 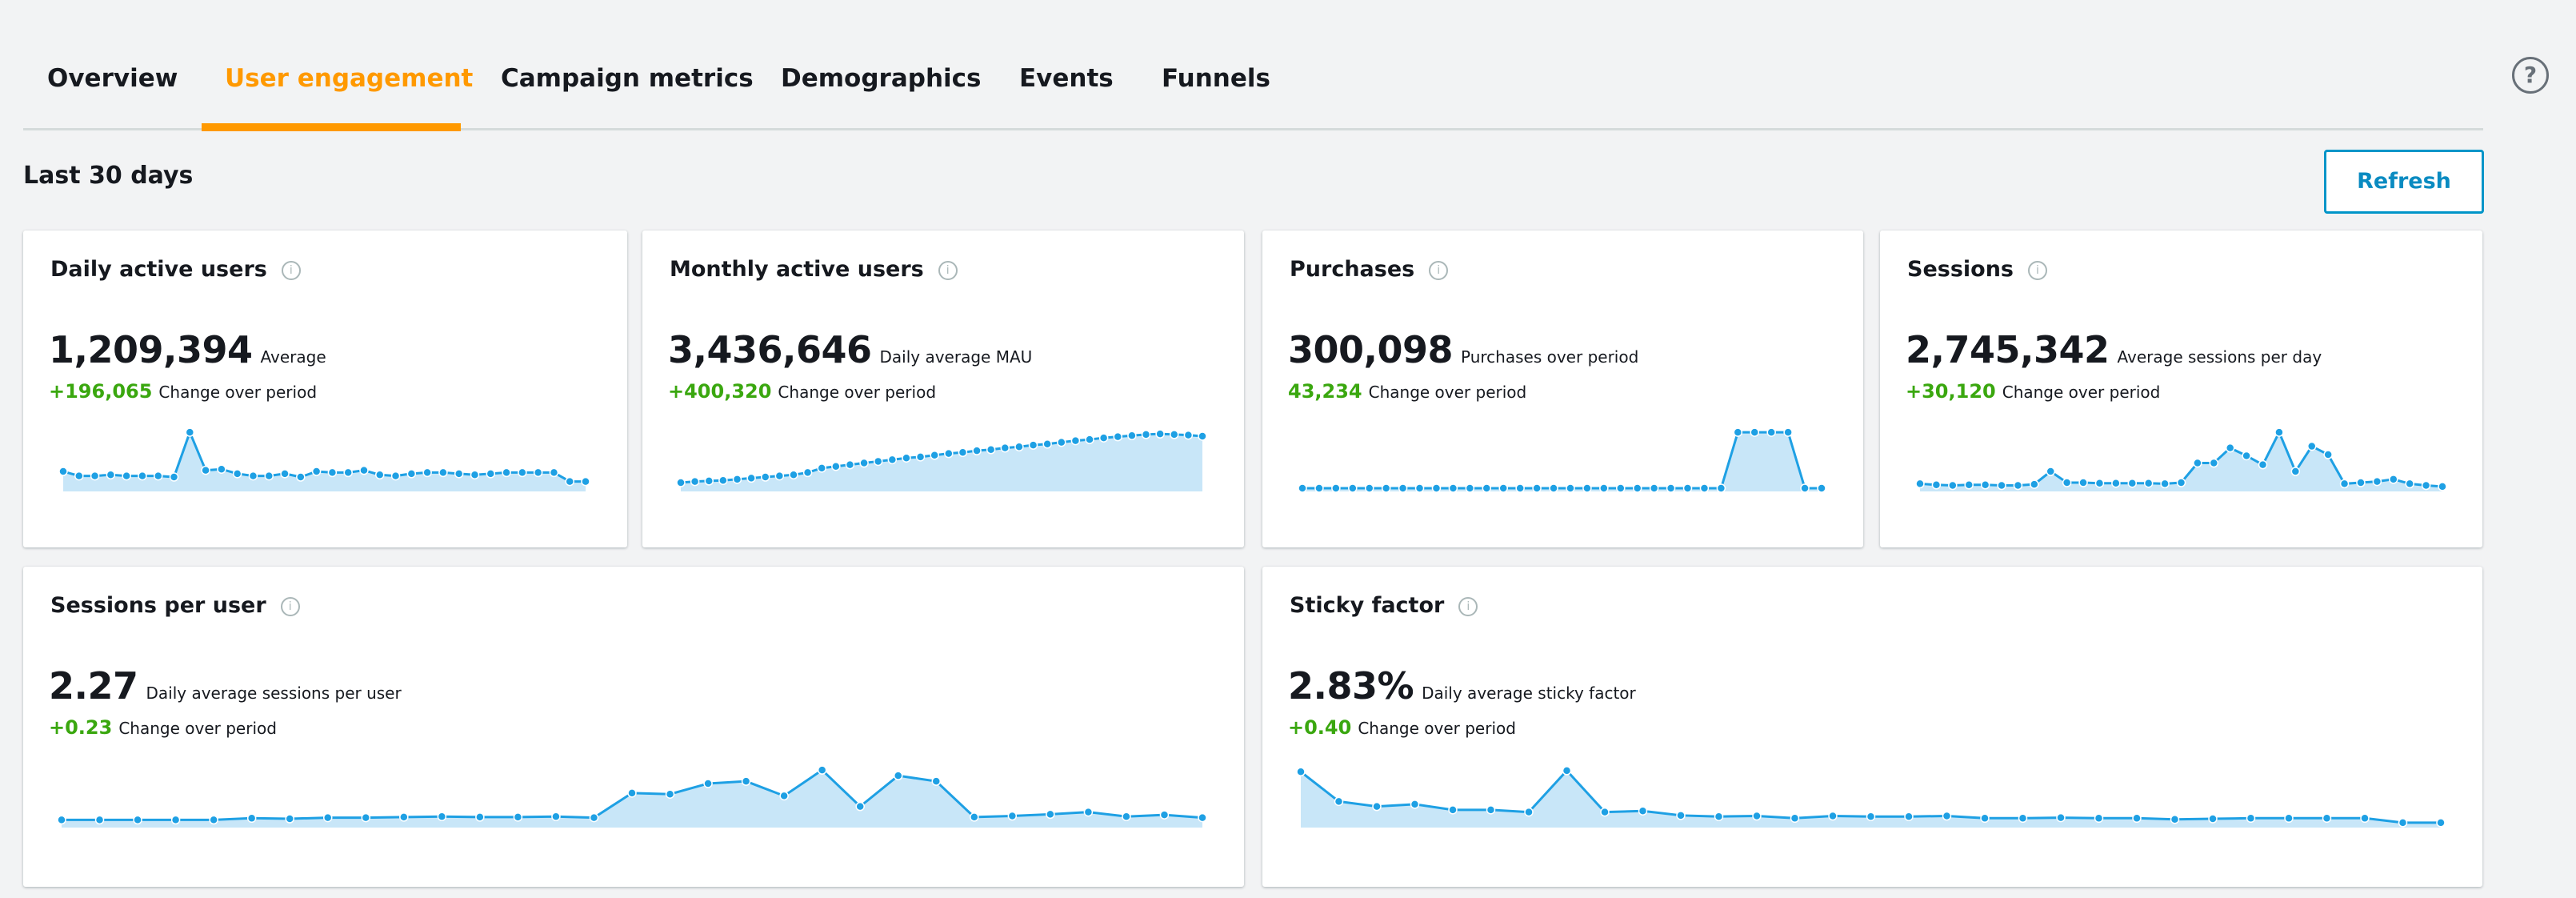 What do you see at coordinates (1066, 79) in the screenshot?
I see `tab-events: Events` at bounding box center [1066, 79].